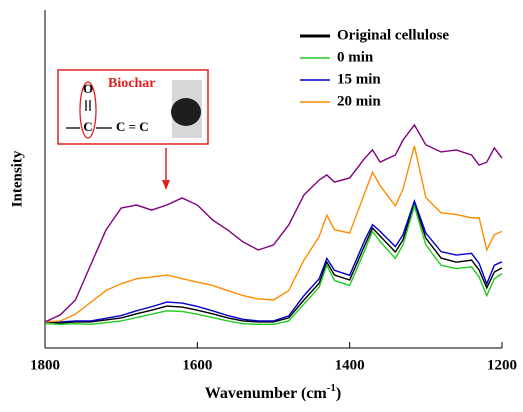 The height and width of the screenshot is (412, 523). What do you see at coordinates (87, 126) in the screenshot?
I see `atom: C` at bounding box center [87, 126].